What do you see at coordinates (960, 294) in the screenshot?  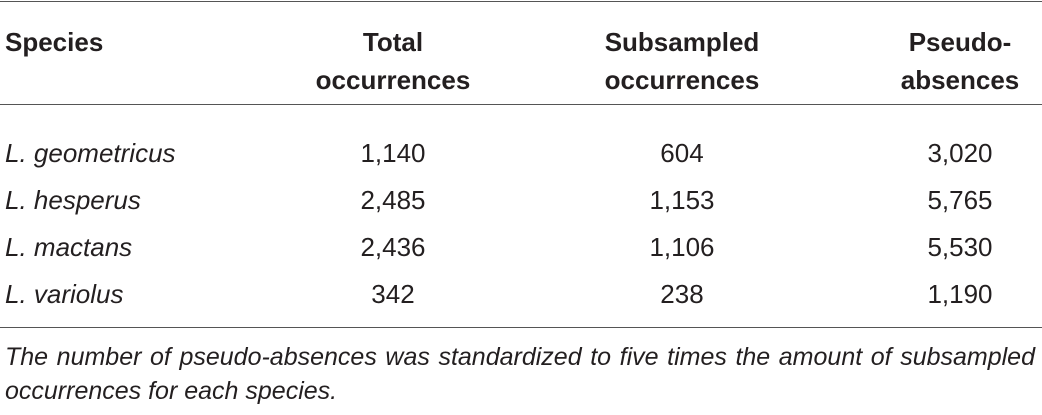 I see `number-cell: 1,190` at bounding box center [960, 294].